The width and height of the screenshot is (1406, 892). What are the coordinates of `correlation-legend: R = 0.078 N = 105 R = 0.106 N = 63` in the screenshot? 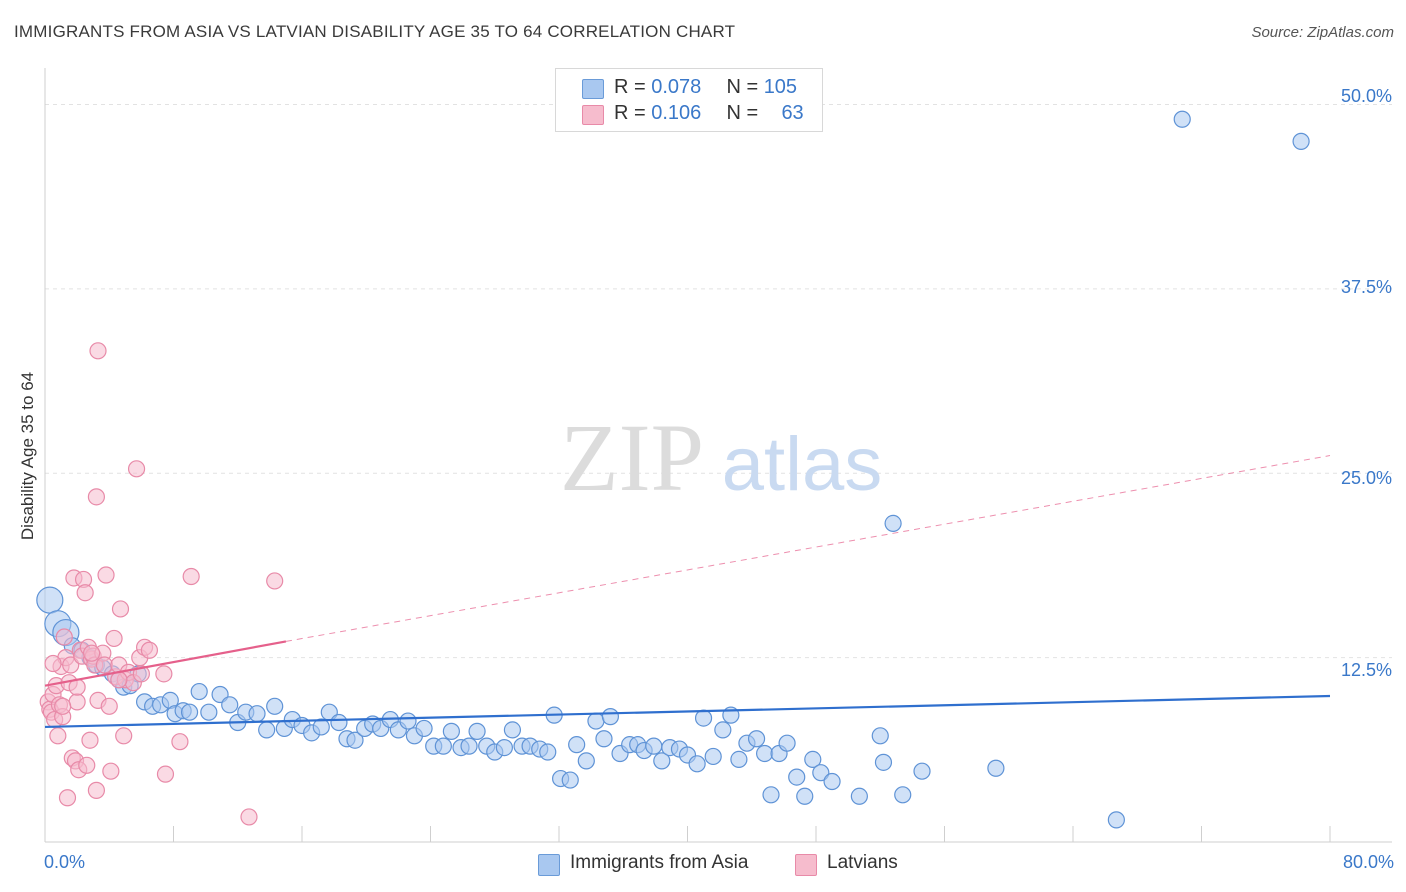 It's located at (689, 100).